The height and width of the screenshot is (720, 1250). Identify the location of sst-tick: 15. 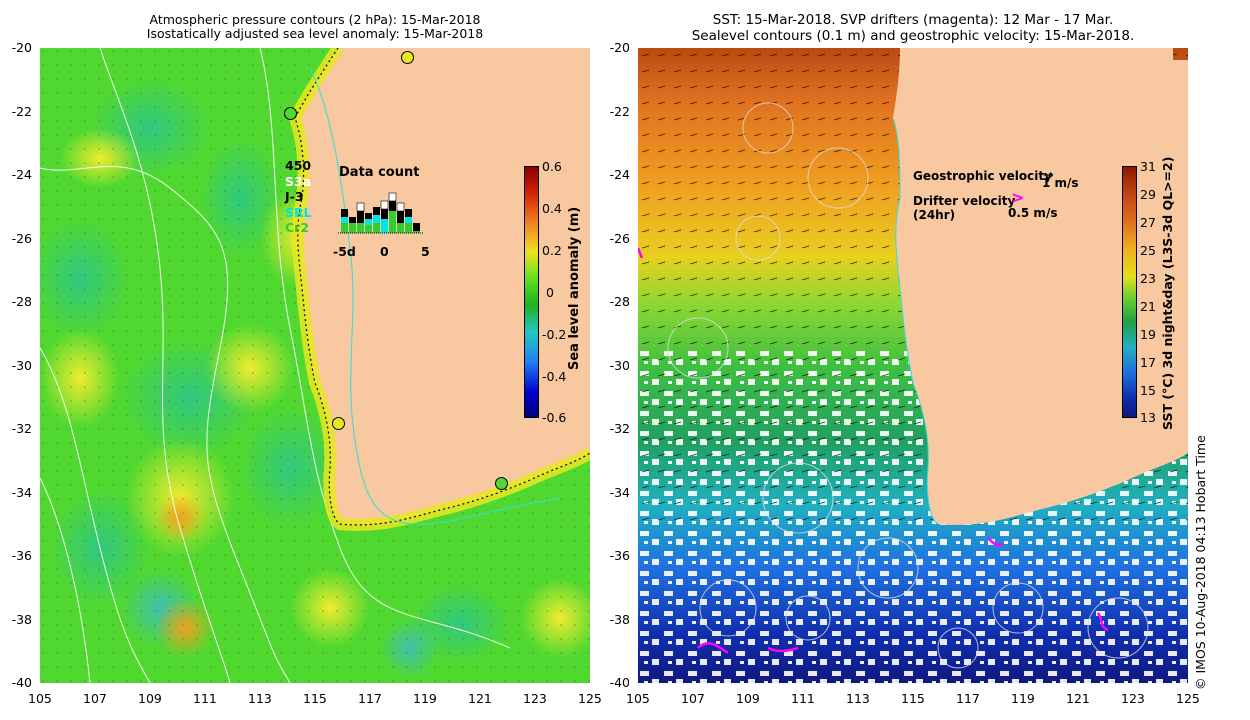
(1148, 390).